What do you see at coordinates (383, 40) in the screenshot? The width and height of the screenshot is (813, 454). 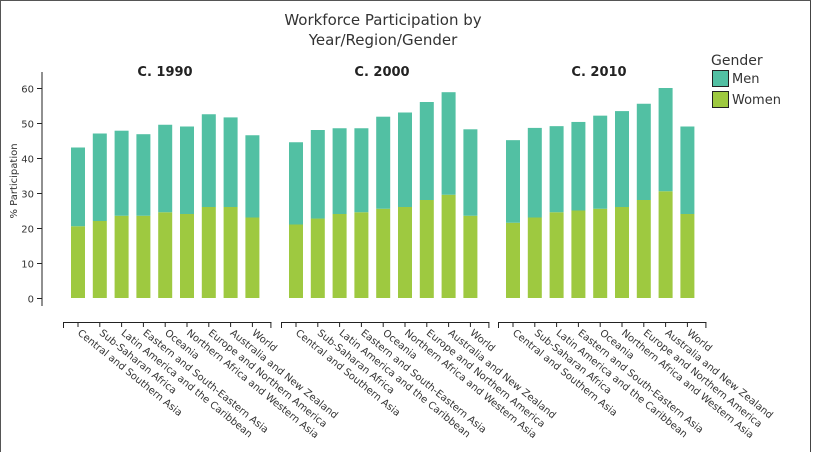 I see `chart-title-line-2: Year/Region/Gender` at bounding box center [383, 40].